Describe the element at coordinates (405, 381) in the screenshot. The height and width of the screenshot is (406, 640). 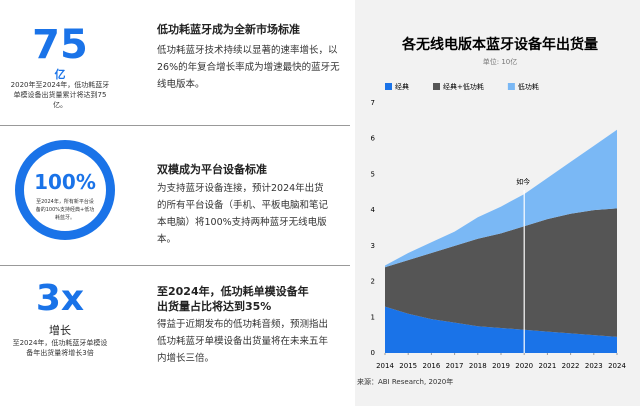
I see `chart-source: 来源：ABI Research, 2020年` at that location.